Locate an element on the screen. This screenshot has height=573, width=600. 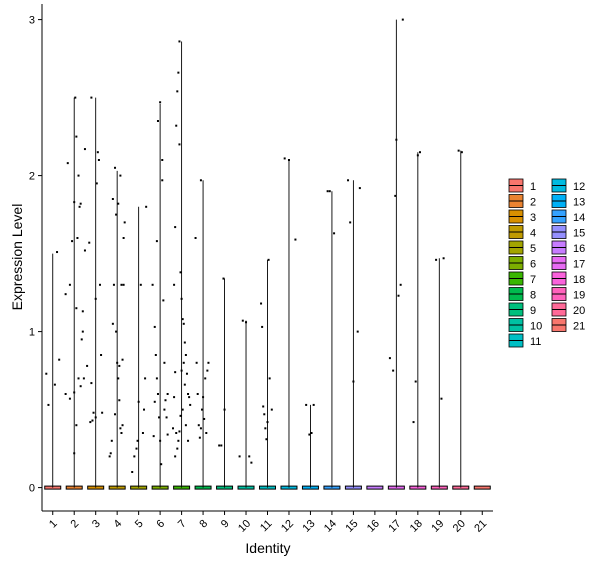
x-tick-label-3: 3 is located at coordinates (96, 524).